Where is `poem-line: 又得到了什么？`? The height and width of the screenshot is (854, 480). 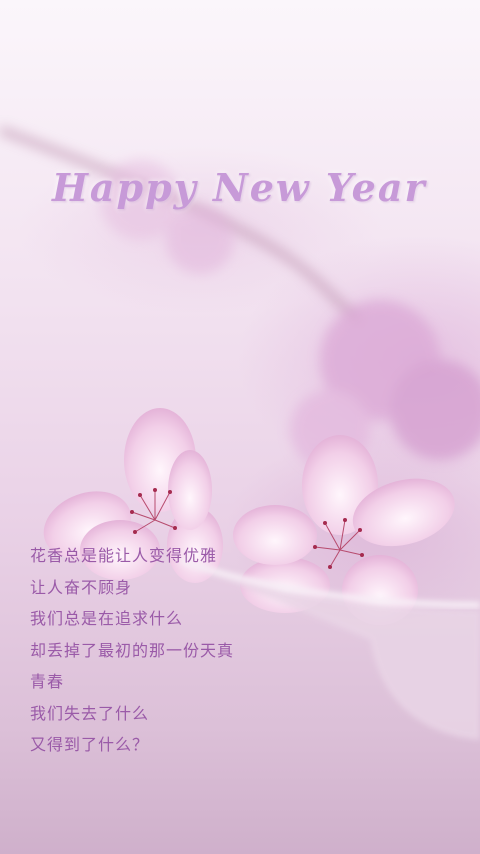 poem-line: 又得到了什么？ is located at coordinates (90, 744).